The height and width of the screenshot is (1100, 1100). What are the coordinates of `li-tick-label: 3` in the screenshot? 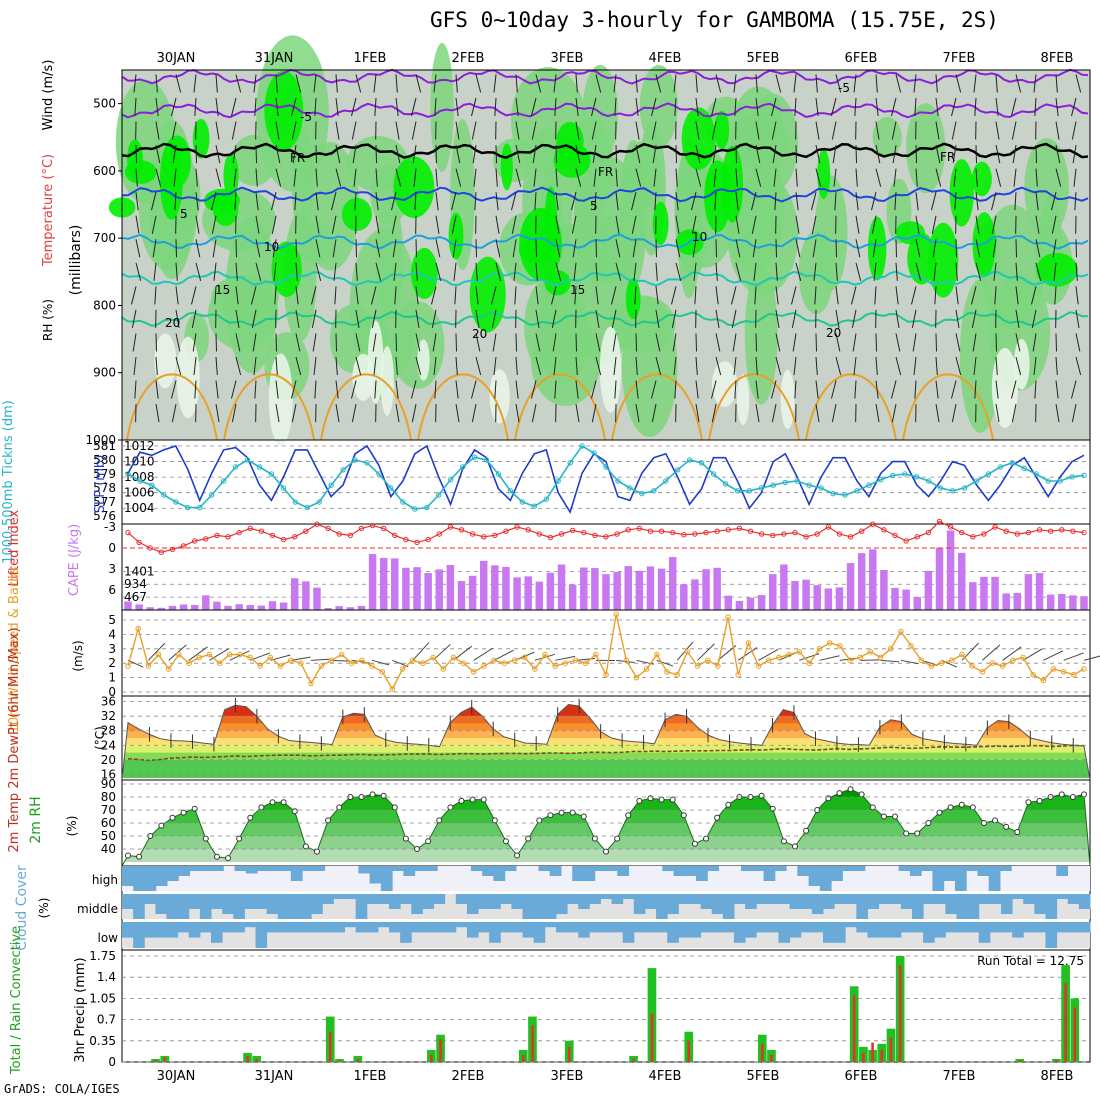 It's located at (112, 569).